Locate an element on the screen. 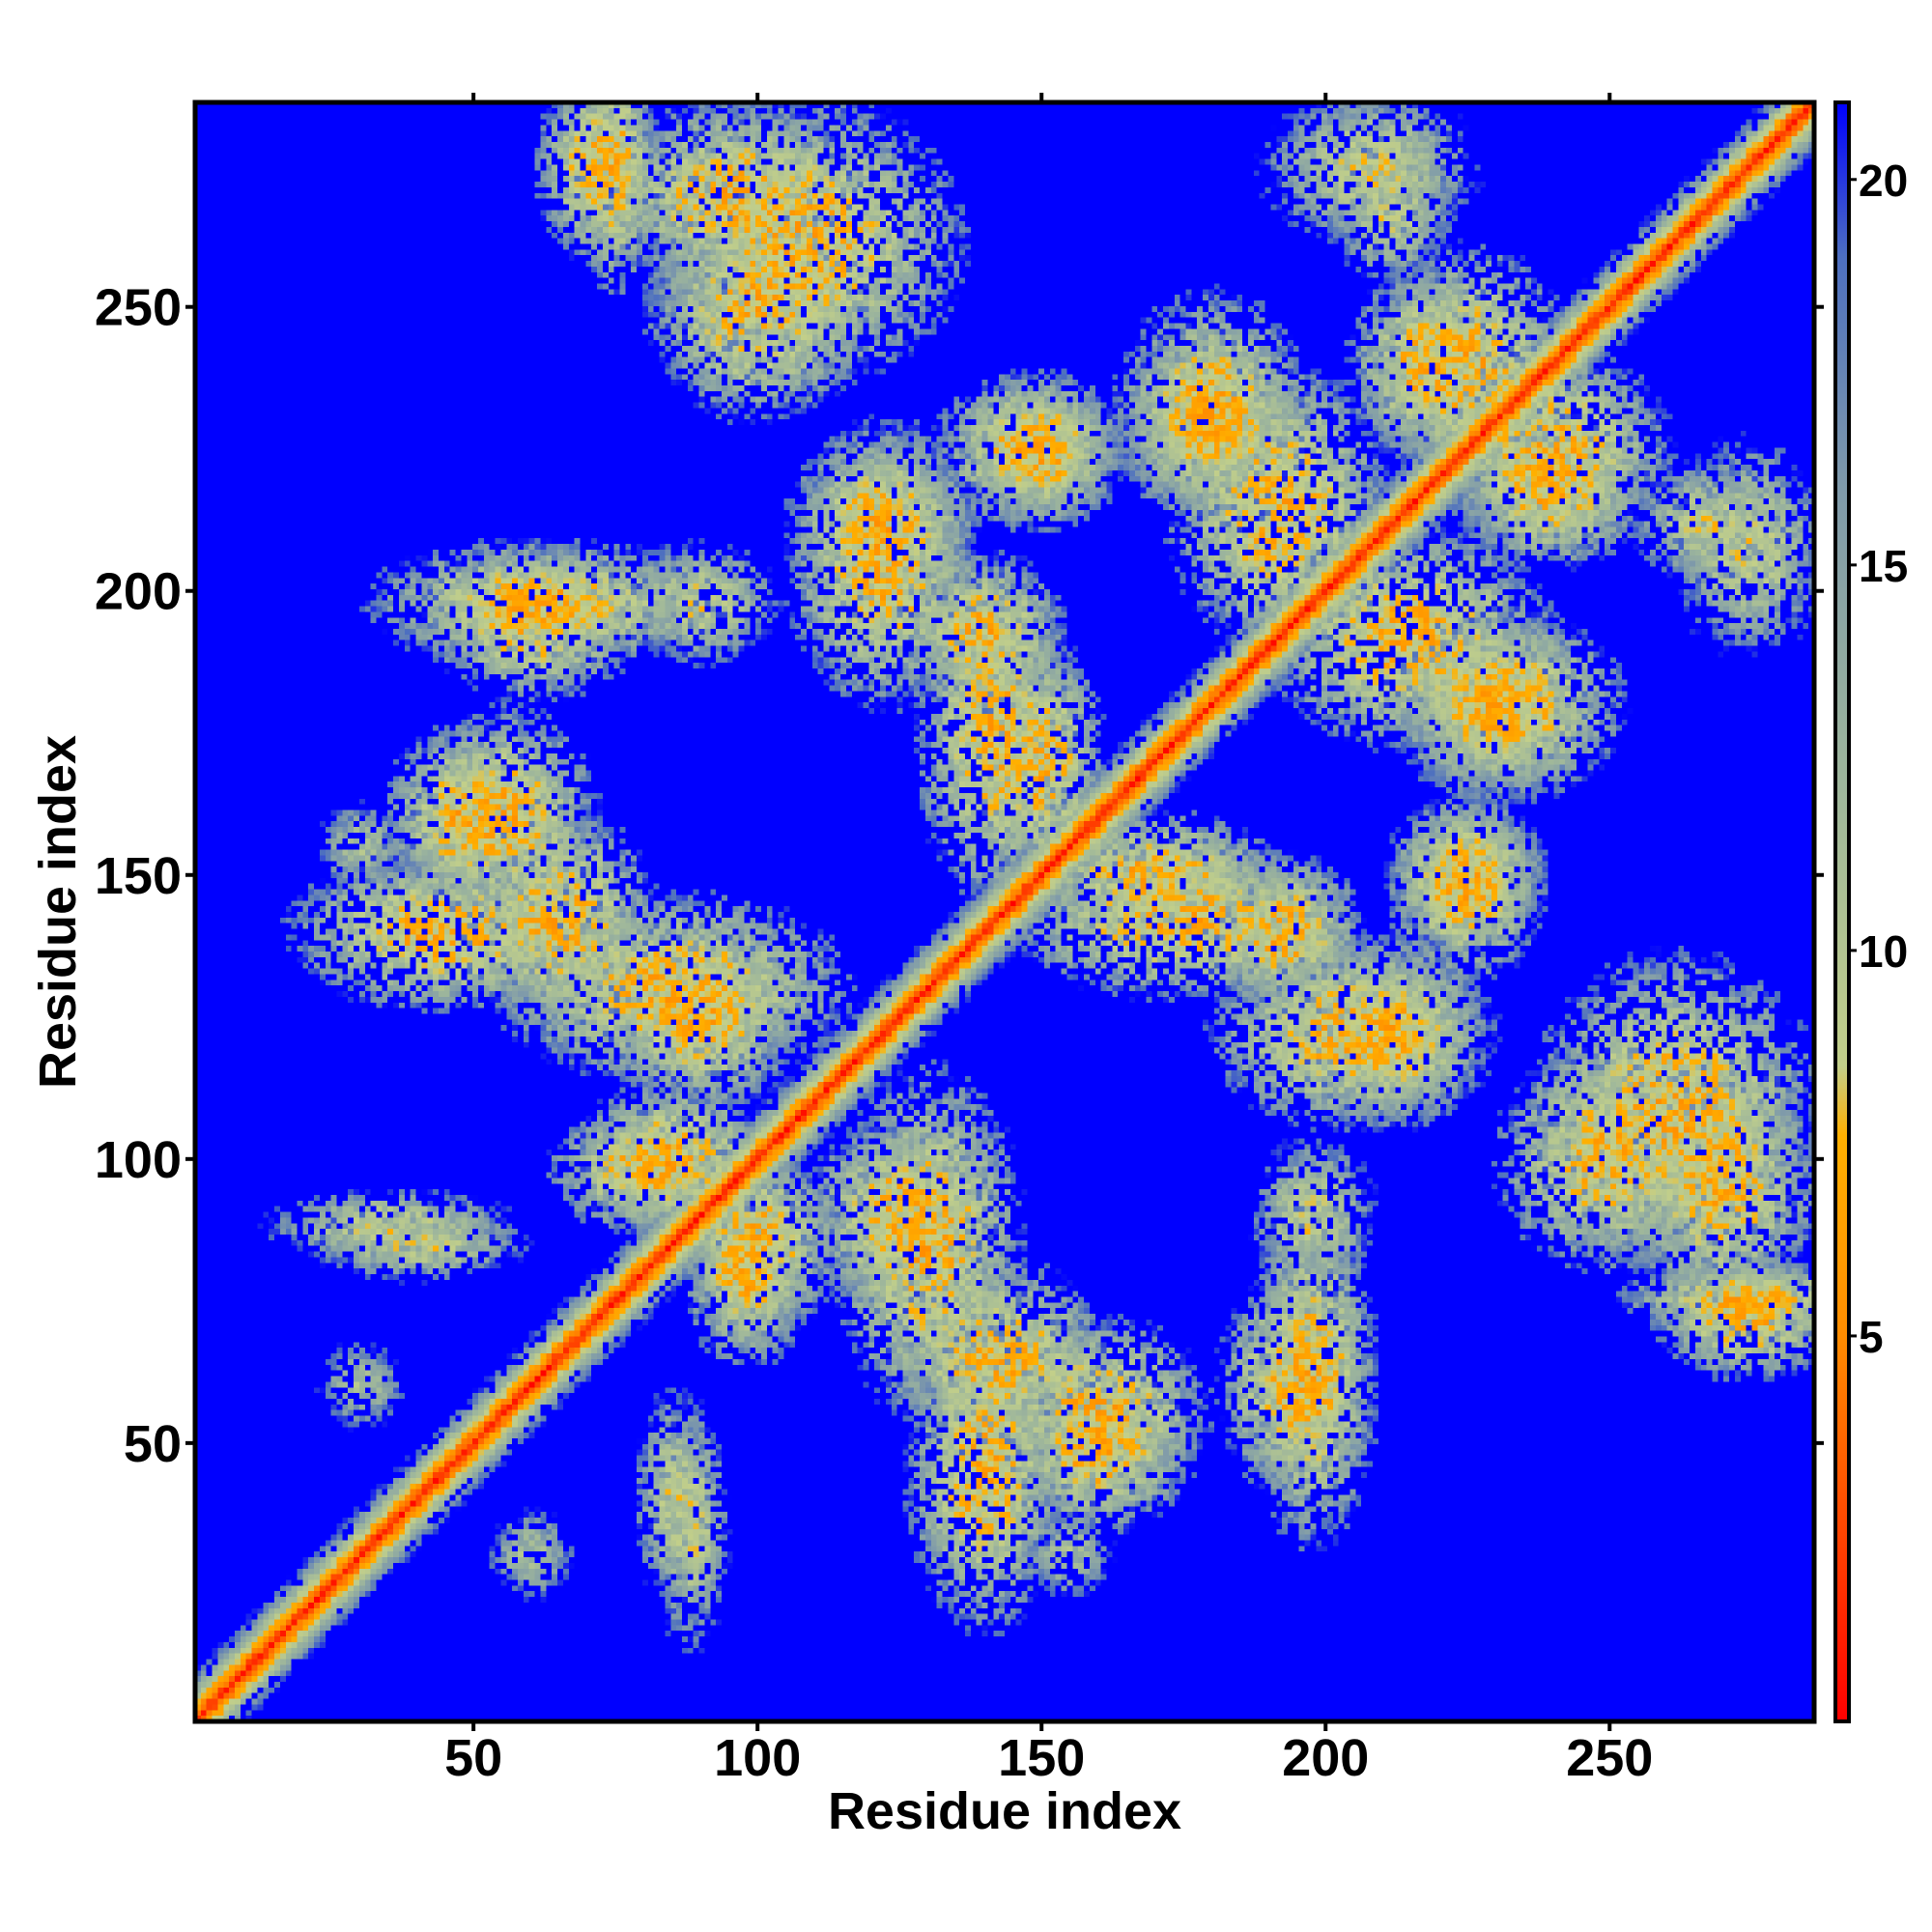  x-tick-label: 100 is located at coordinates (757, 1758).